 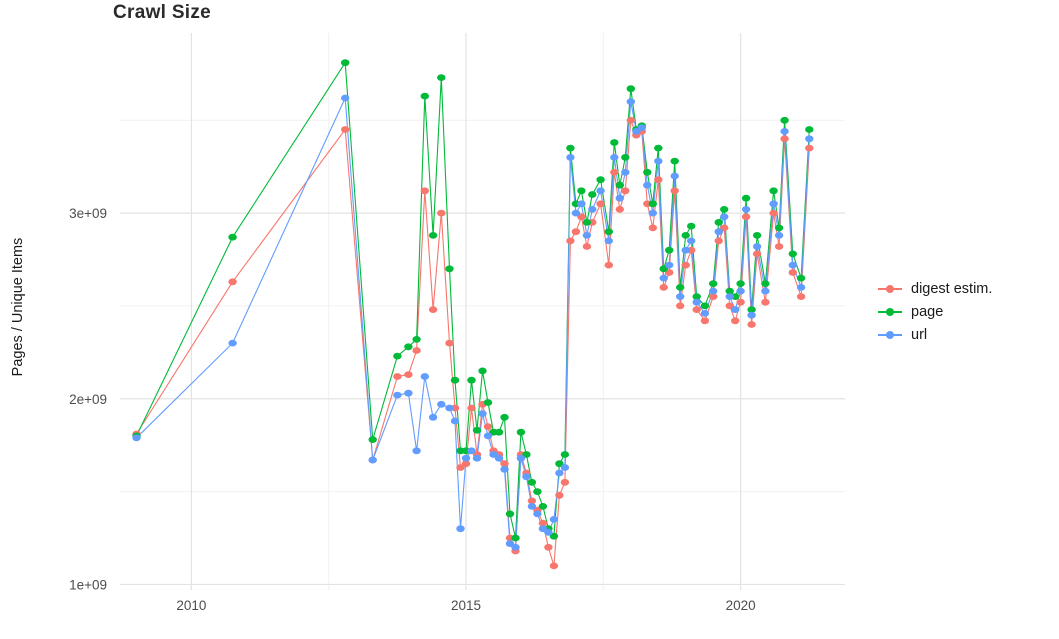 I want to click on x-tick-label: 2015, so click(x=466, y=605).